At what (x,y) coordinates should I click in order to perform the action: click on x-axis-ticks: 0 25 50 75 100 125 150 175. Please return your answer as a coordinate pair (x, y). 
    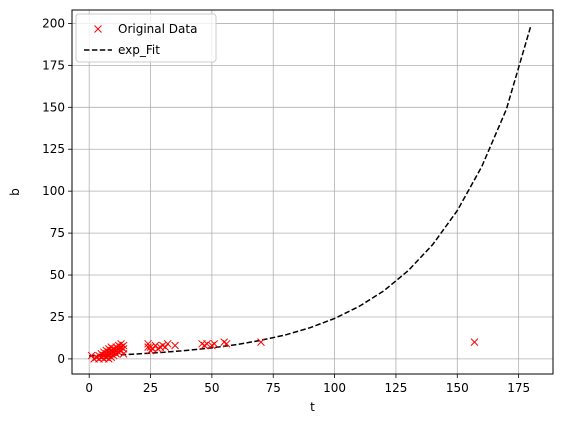
    Looking at the image, I should click on (307, 384).